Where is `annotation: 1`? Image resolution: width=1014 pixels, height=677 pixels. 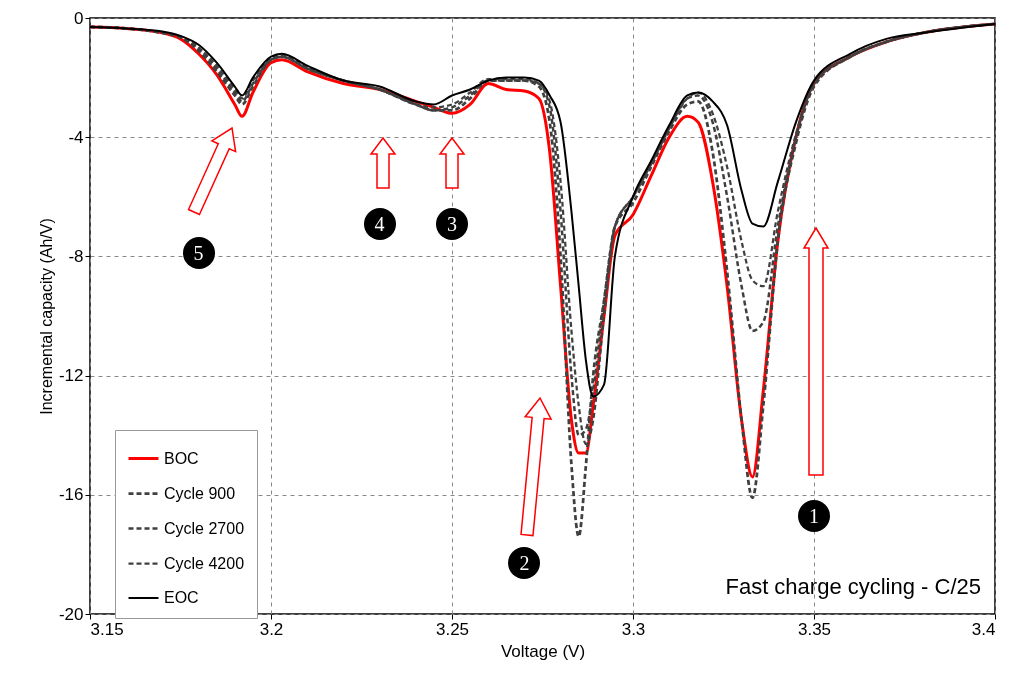 annotation: 1 is located at coordinates (814, 515).